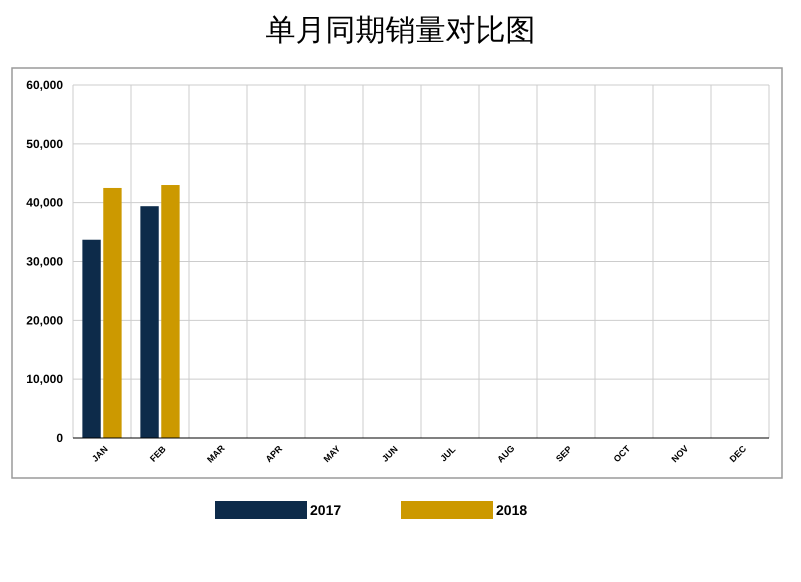 Image resolution: width=801 pixels, height=582 pixels. I want to click on y-tick-label: 30,000, so click(45, 261).